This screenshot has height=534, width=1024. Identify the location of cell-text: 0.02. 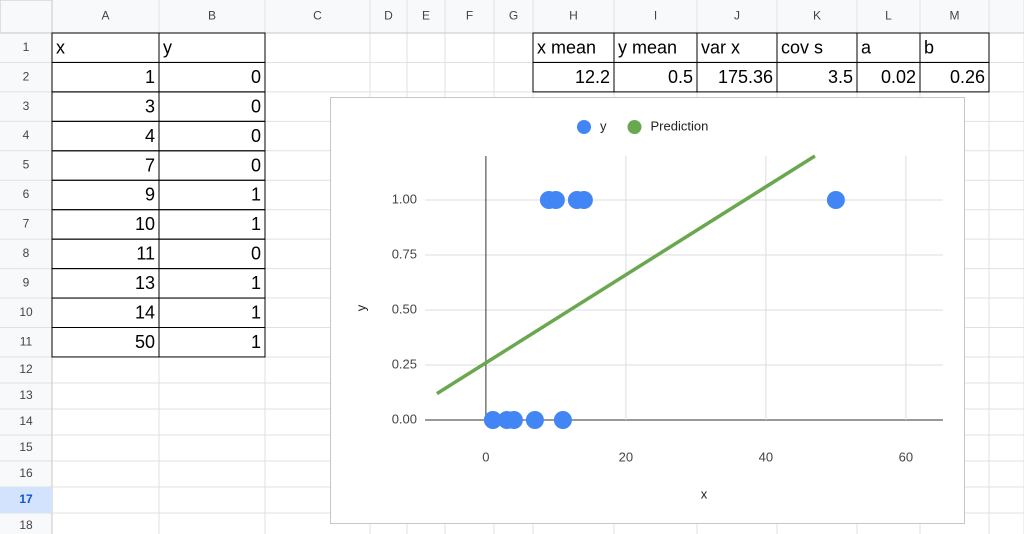
(898, 77).